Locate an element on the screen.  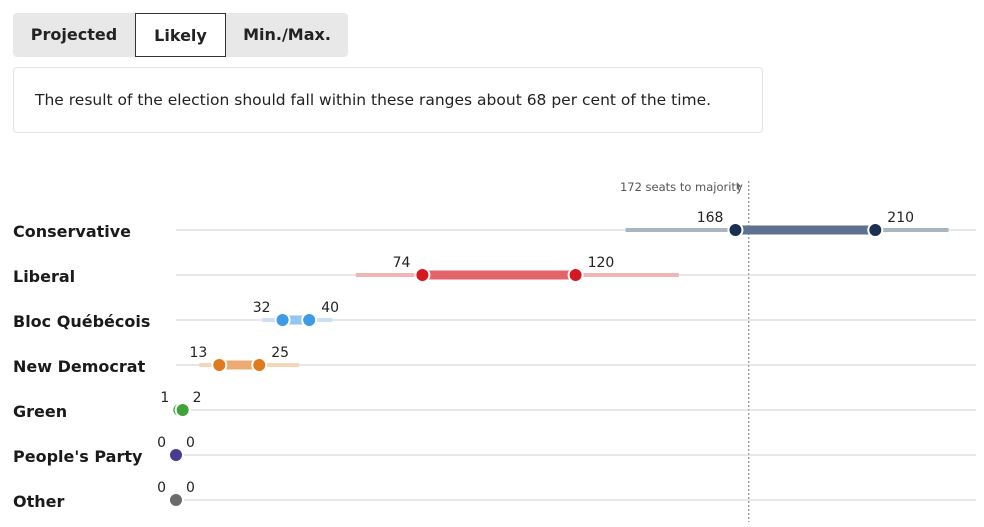
majority-arrow-icon is located at coordinates (738, 186).